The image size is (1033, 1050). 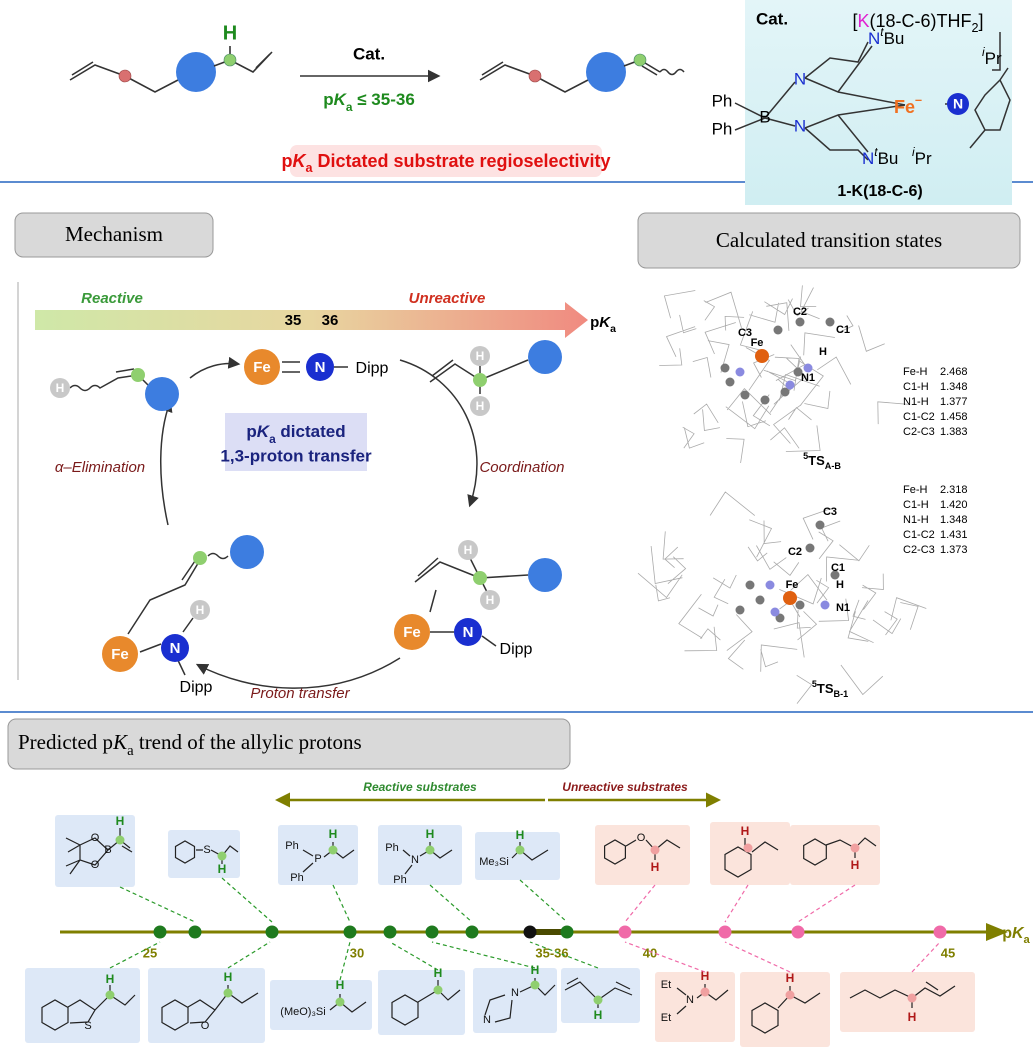 What do you see at coordinates (829, 240) in the screenshot?
I see `section-title: Calculated transition states` at bounding box center [829, 240].